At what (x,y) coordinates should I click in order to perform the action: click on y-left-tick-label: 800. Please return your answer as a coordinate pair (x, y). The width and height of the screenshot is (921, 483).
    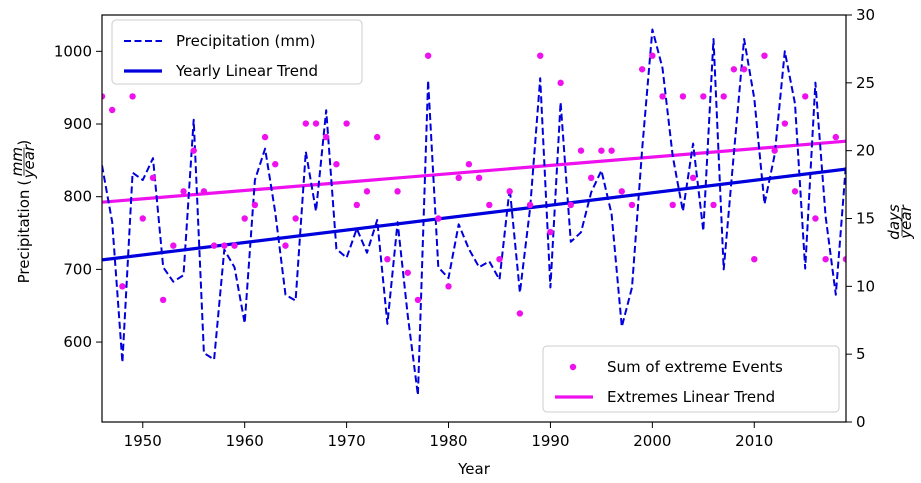
    Looking at the image, I should click on (77, 197).